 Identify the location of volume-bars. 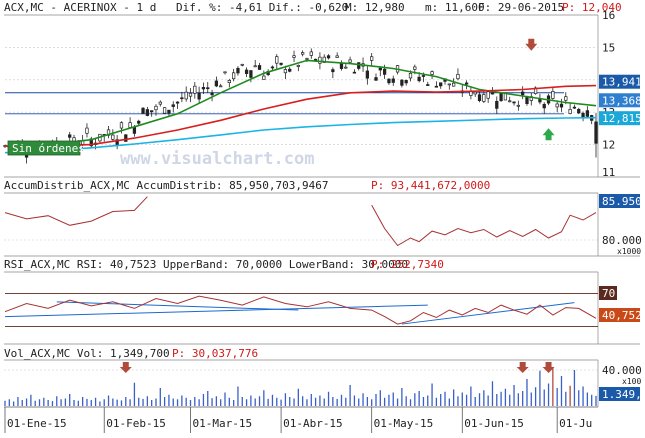
(300, 386).